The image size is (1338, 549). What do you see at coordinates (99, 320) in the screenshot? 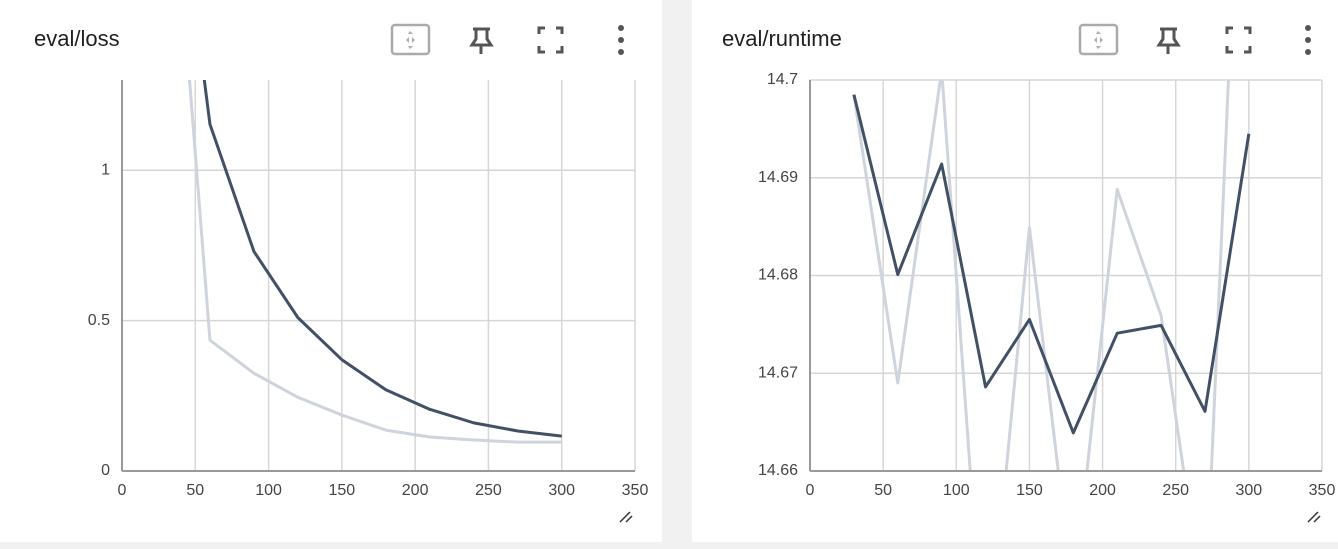
I see `y-tick-label: 0.5` at bounding box center [99, 320].